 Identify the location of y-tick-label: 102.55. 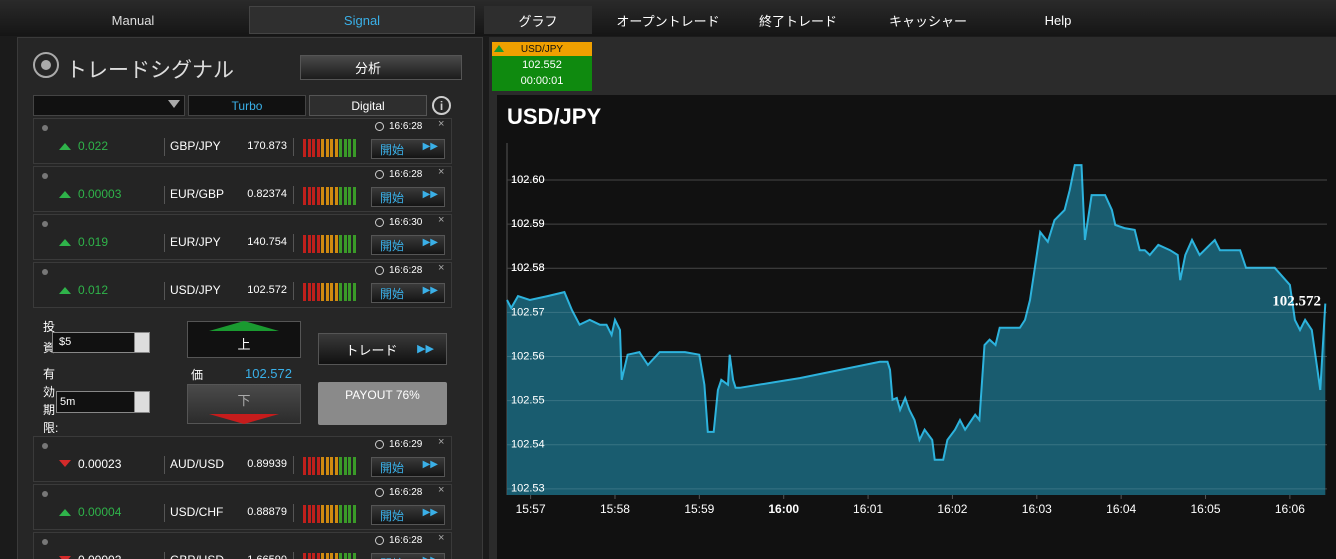
(528, 401).